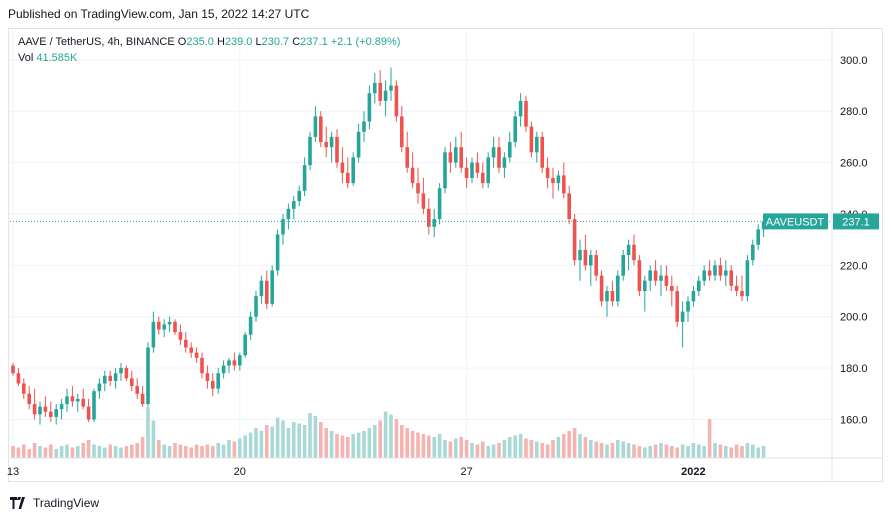  What do you see at coordinates (854, 318) in the screenshot?
I see `y-tick-label: 200.0` at bounding box center [854, 318].